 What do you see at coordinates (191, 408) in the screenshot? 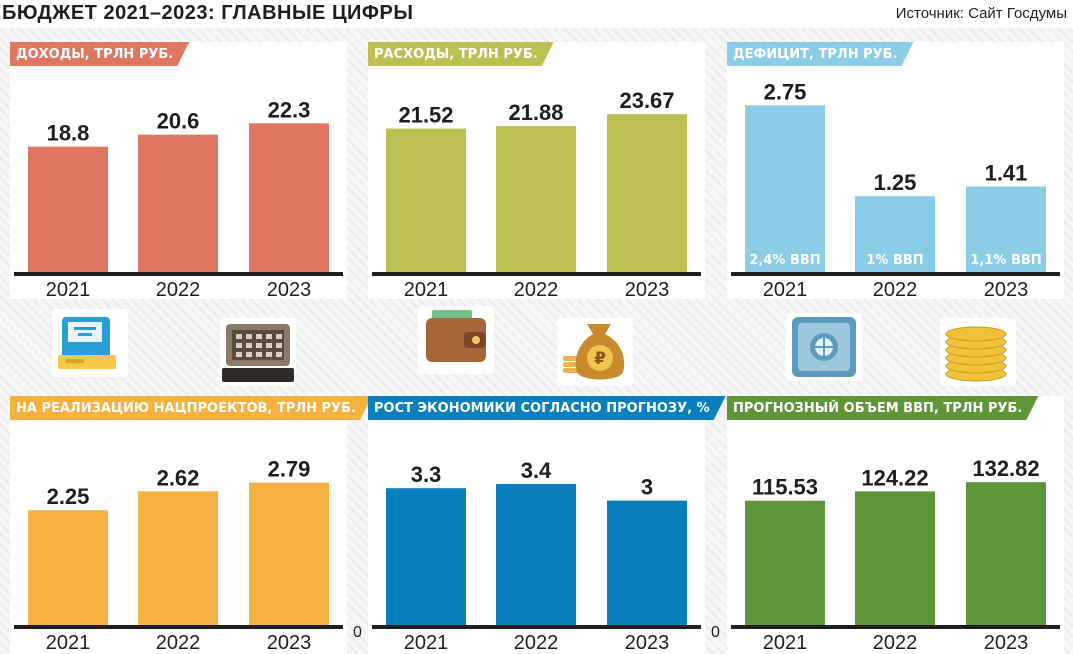
I see `panel-title: НА РЕАЛИЗАЦИЮ НАЦПРОЕКТОВ, ТРЛН РУБ.` at bounding box center [191, 408].